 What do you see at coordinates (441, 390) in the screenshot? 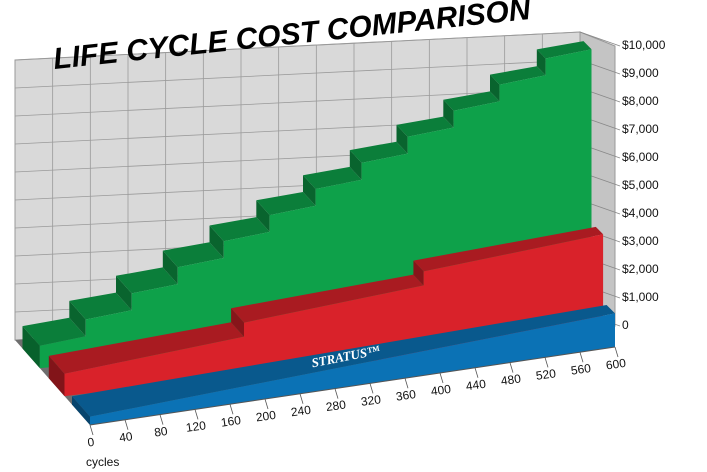
I see `x-tick-label: 400` at bounding box center [441, 390].